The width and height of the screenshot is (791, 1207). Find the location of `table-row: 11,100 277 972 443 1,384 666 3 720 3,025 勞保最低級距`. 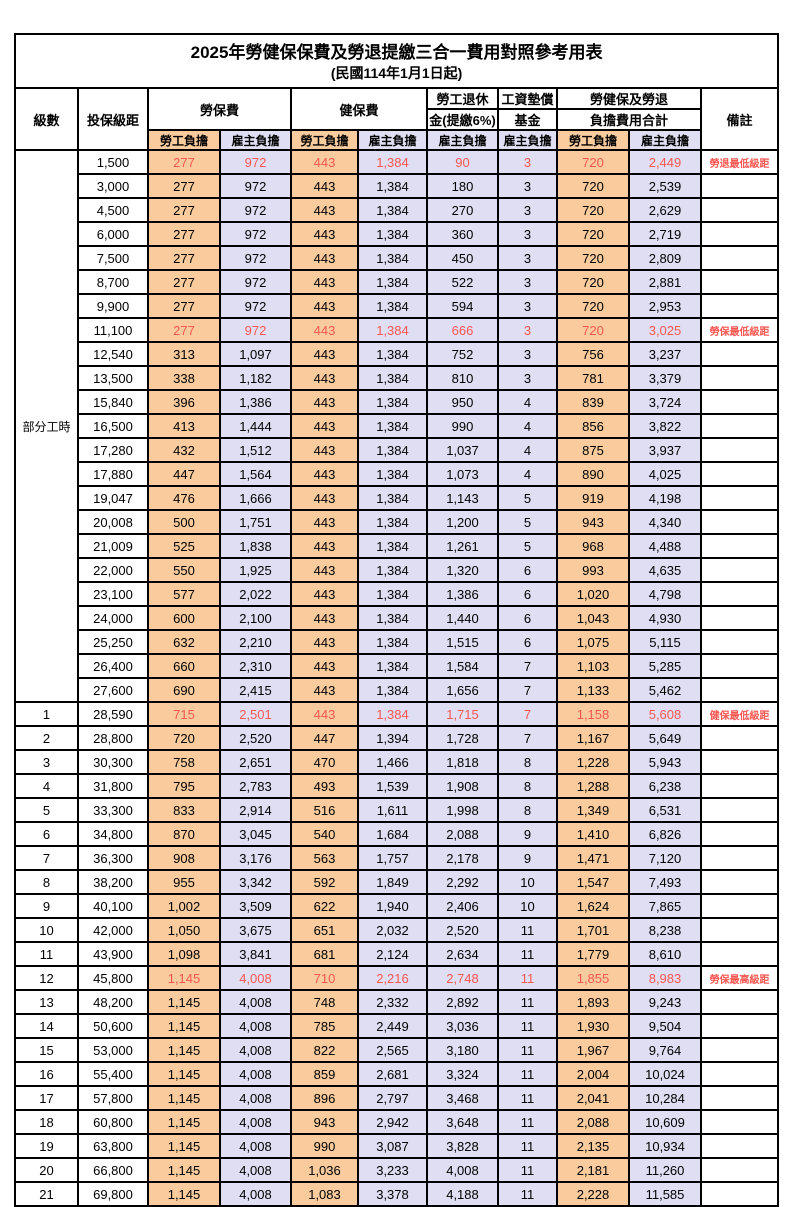

table-row: 11,100 277 972 443 1,384 666 3 720 3,025 勞保最低級距 is located at coordinates (397, 330).